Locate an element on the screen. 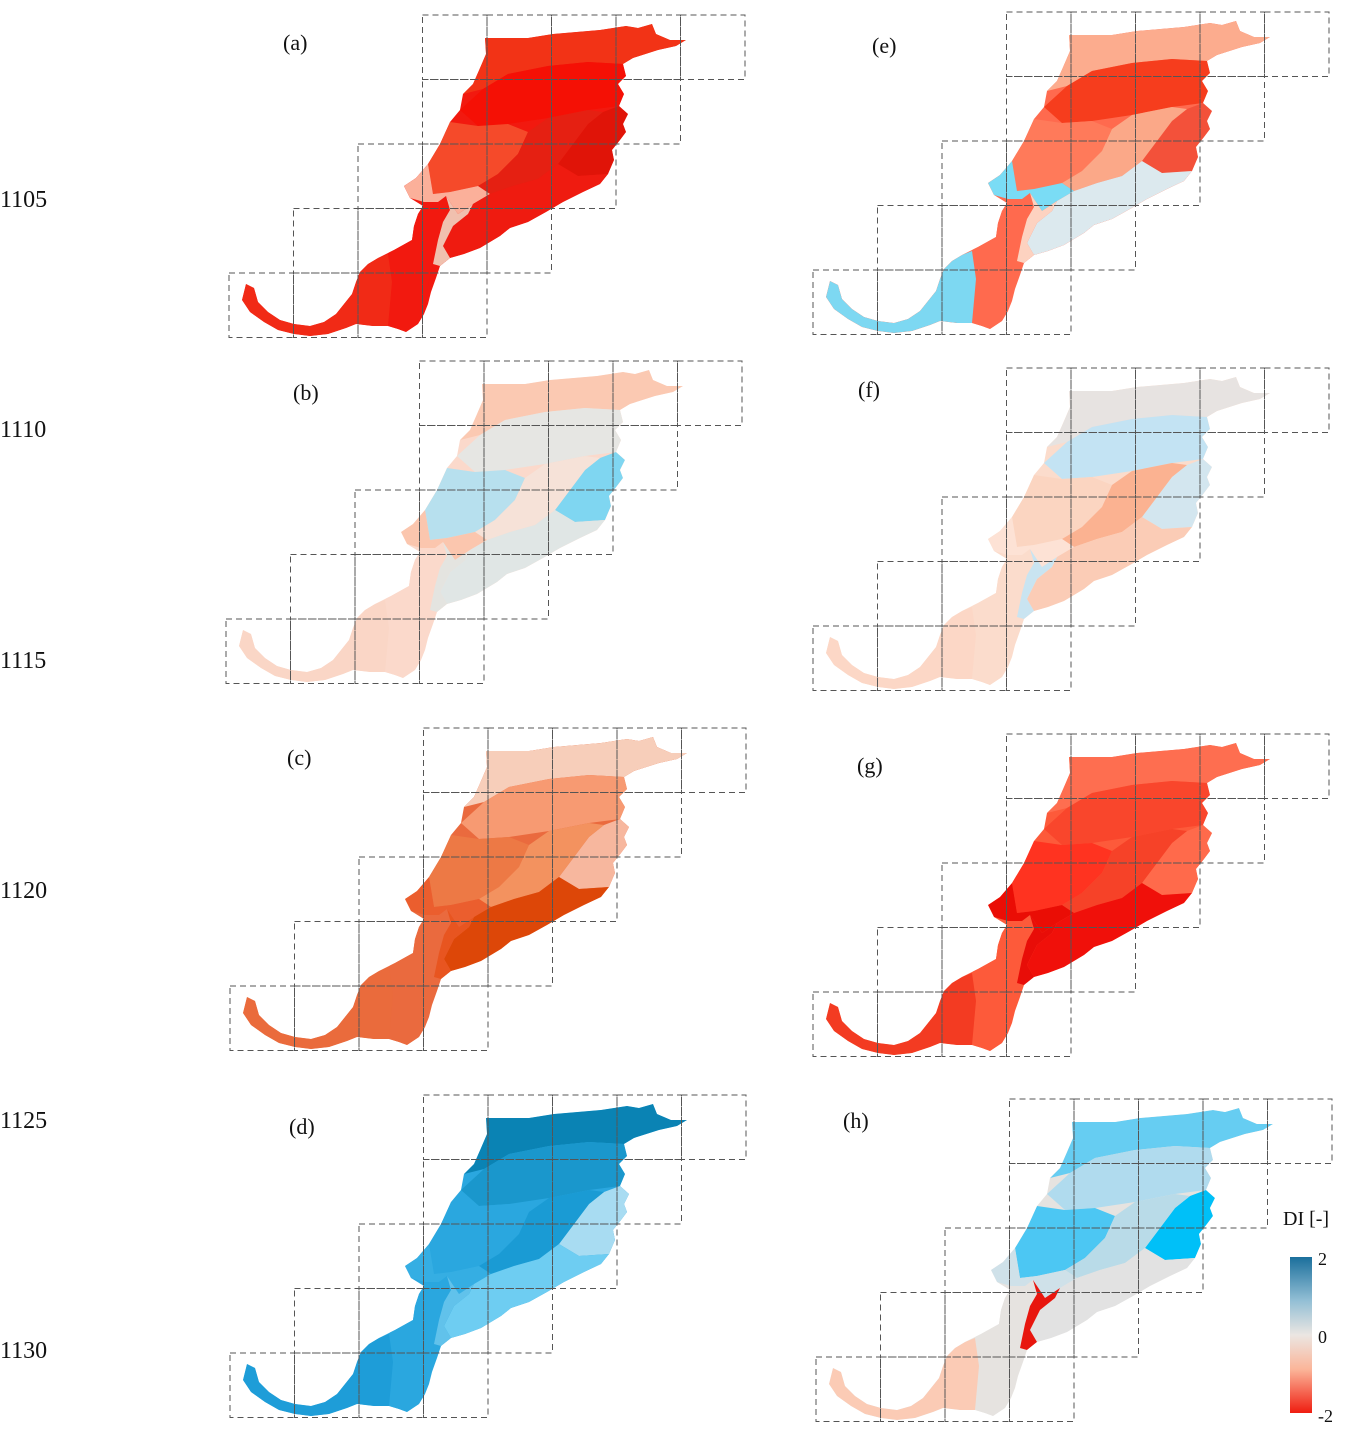 The width and height of the screenshot is (1354, 1433). basin-map-a is located at coordinates (487, 176).